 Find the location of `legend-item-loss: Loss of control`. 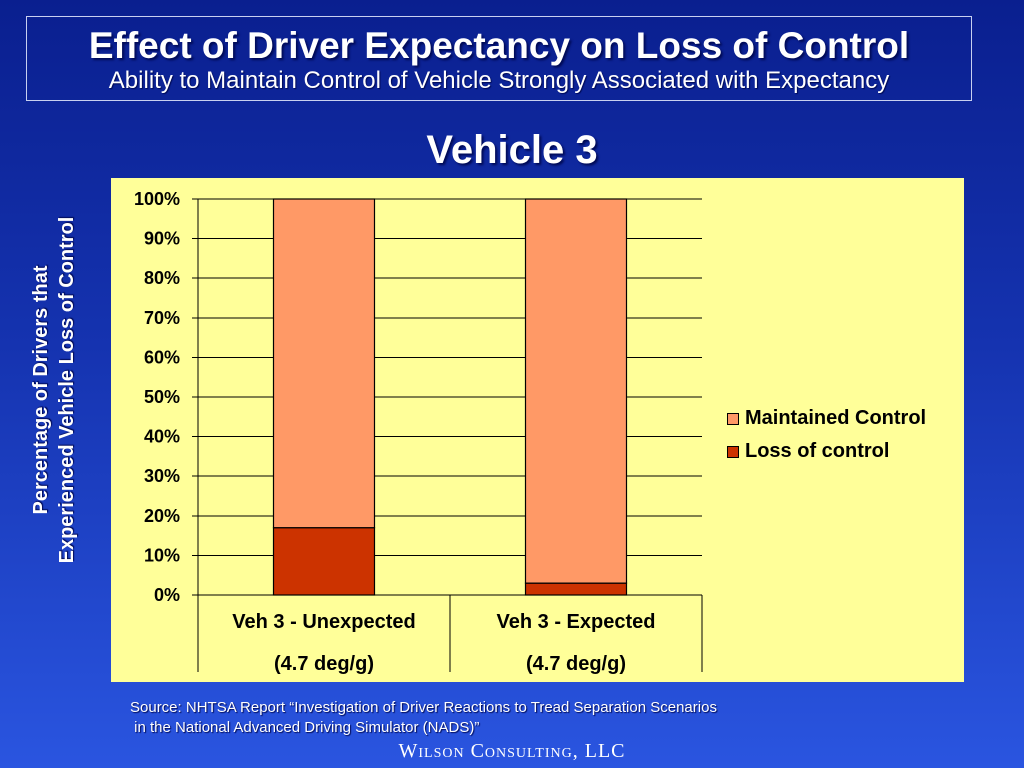

legend-item-loss: Loss of control is located at coordinates (826, 451).